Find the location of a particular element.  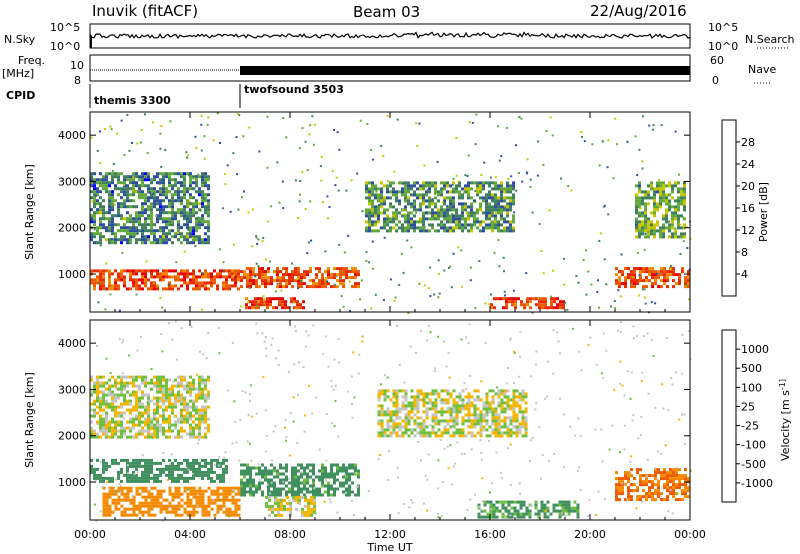

colorbar-tick-0: 1000 is located at coordinates (755, 349).